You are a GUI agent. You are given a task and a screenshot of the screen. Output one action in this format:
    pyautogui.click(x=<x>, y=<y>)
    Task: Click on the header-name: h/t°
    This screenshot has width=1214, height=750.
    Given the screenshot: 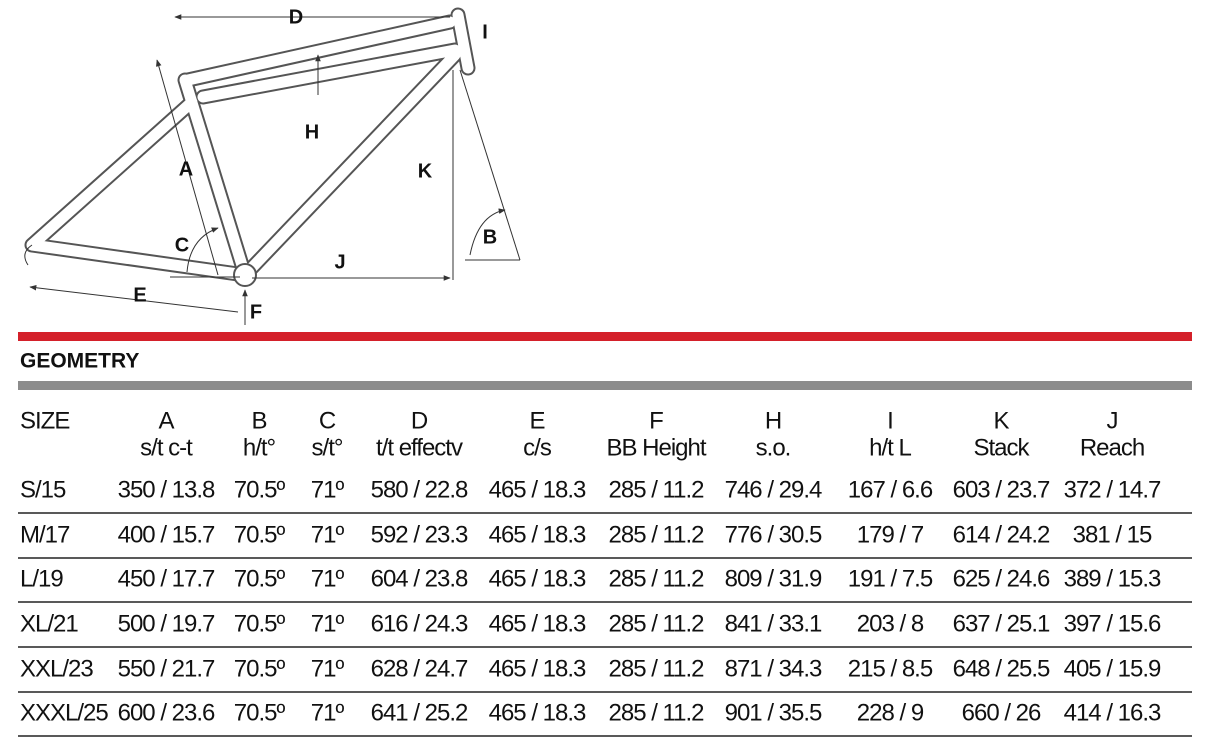 What is the action you would take?
    pyautogui.click(x=259, y=447)
    